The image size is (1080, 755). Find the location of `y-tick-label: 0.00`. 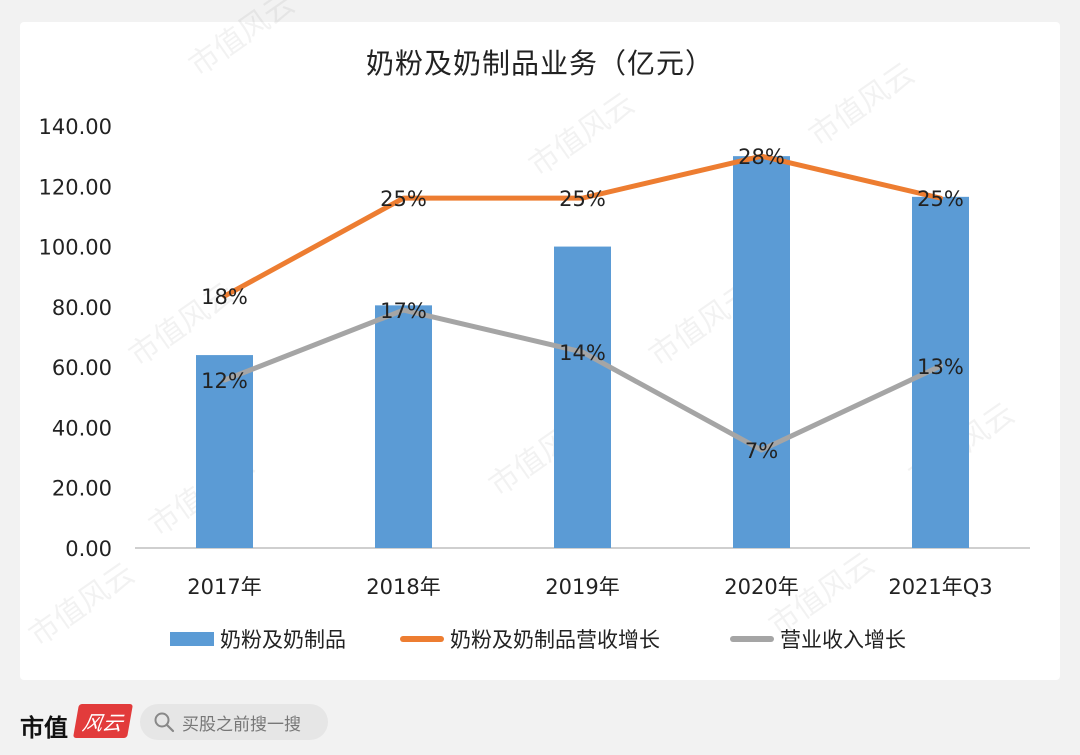

y-tick-label: 0.00 is located at coordinates (88, 549).